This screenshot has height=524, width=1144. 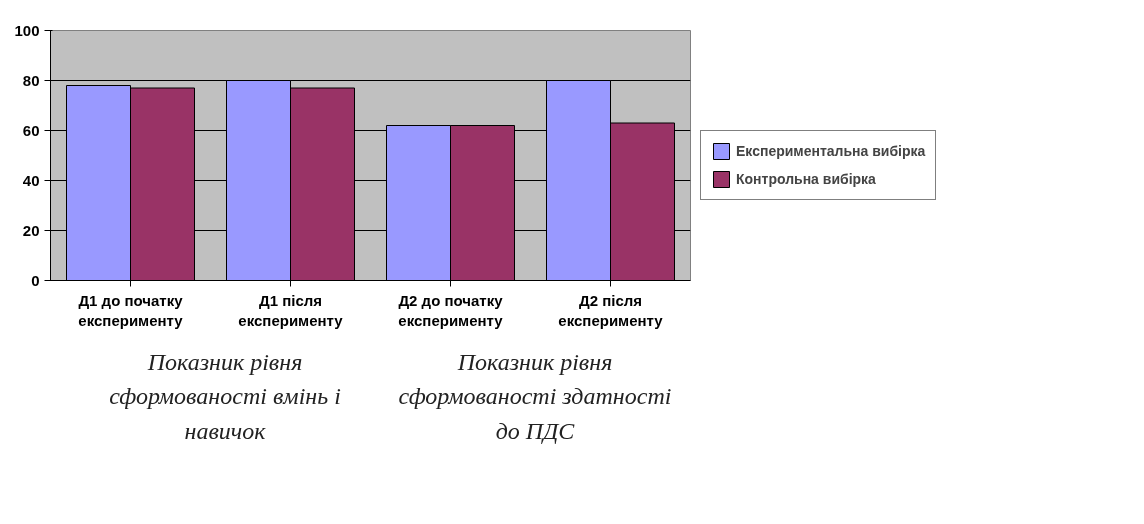 What do you see at coordinates (35, 280) in the screenshot?
I see `y-tick-label: 0` at bounding box center [35, 280].